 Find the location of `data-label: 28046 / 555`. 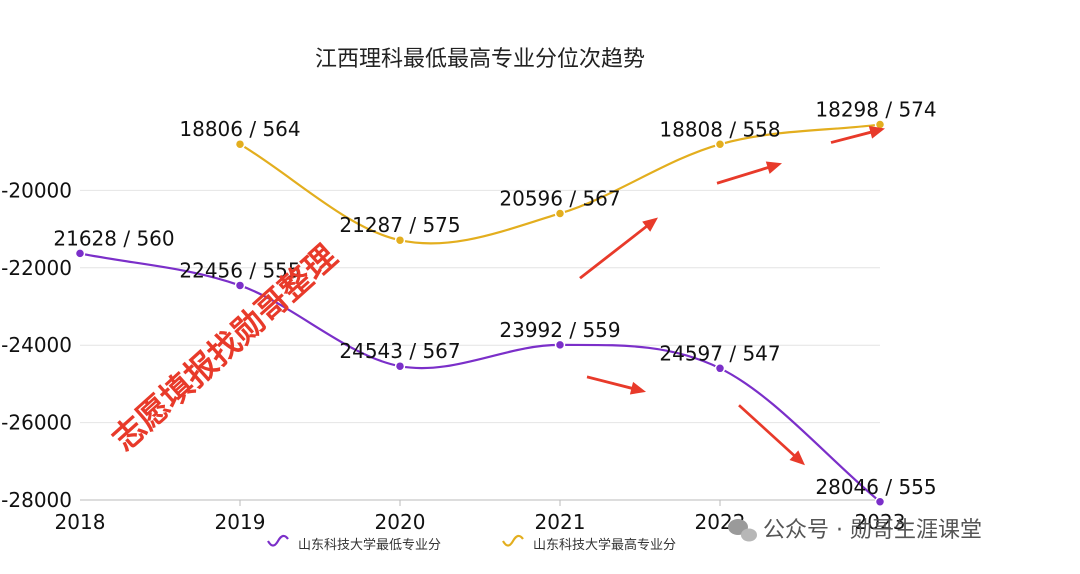

data-label: 28046 / 555 is located at coordinates (875, 487).